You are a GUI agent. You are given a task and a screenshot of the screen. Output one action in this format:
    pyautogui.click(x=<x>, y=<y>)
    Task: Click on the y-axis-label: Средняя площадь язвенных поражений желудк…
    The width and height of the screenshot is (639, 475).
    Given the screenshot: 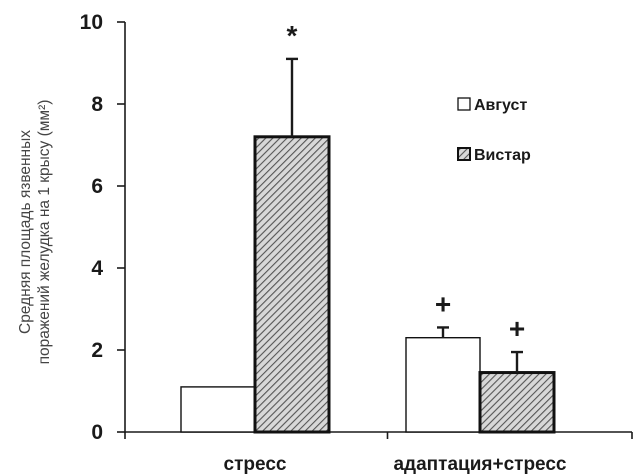 What is the action you would take?
    pyautogui.click(x=35, y=232)
    